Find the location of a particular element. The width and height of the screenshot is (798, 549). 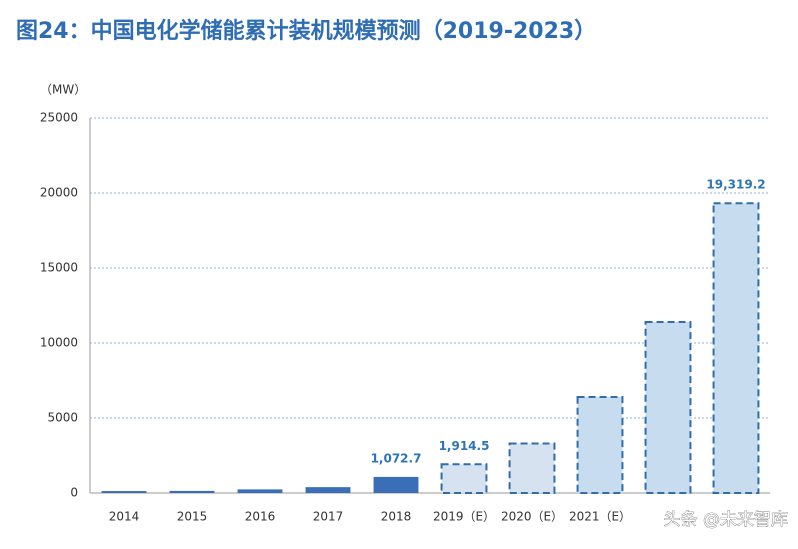

x-tick-label: 2020（E） is located at coordinates (532, 517).